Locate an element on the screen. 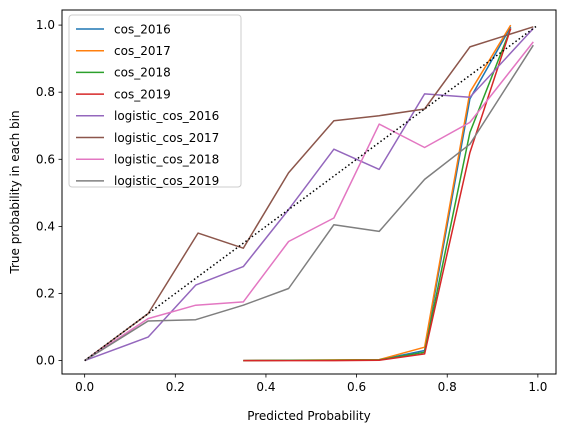 This screenshot has width=567, height=432. y-tick-label: 0.6 is located at coordinates (45, 159).